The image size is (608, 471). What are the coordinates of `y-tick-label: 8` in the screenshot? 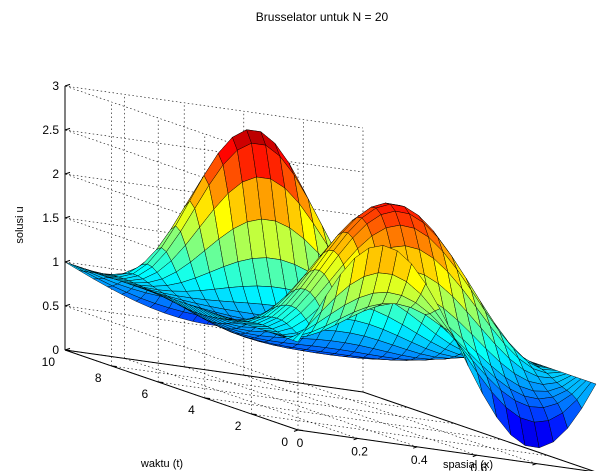 It's located at (98, 378).